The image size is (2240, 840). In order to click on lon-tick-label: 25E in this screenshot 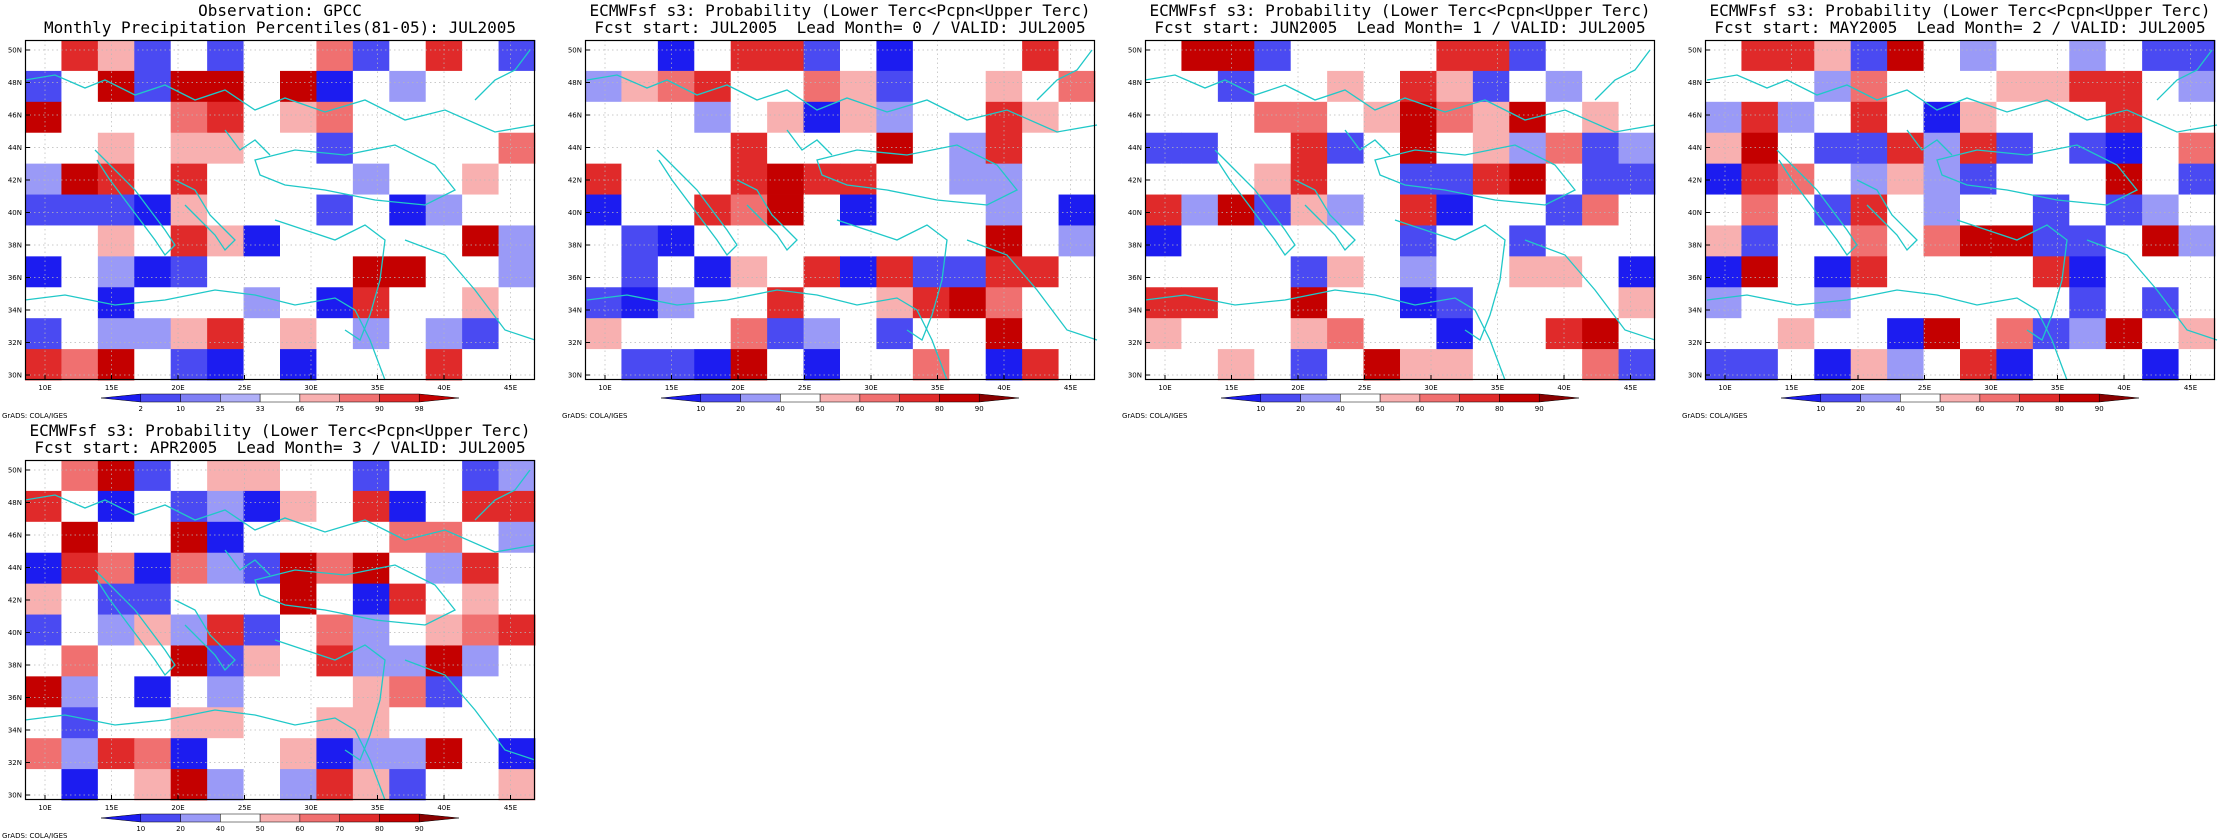, I will do `click(244, 808)`.